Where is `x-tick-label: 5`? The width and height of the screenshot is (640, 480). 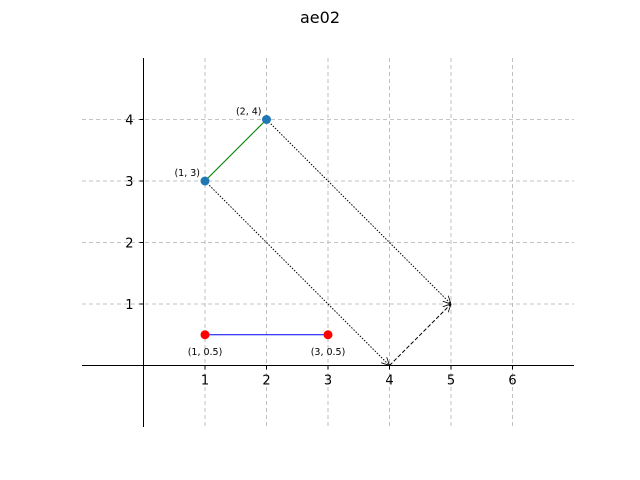
x-tick-label: 5 is located at coordinates (451, 381).